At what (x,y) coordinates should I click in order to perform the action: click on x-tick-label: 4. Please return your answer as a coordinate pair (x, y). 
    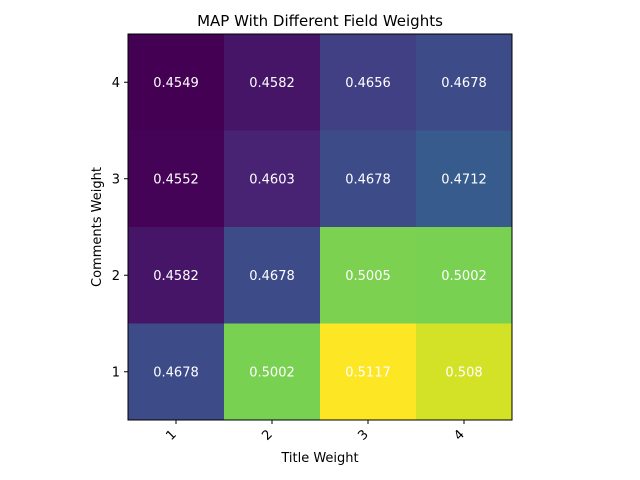
    Looking at the image, I should click on (459, 435).